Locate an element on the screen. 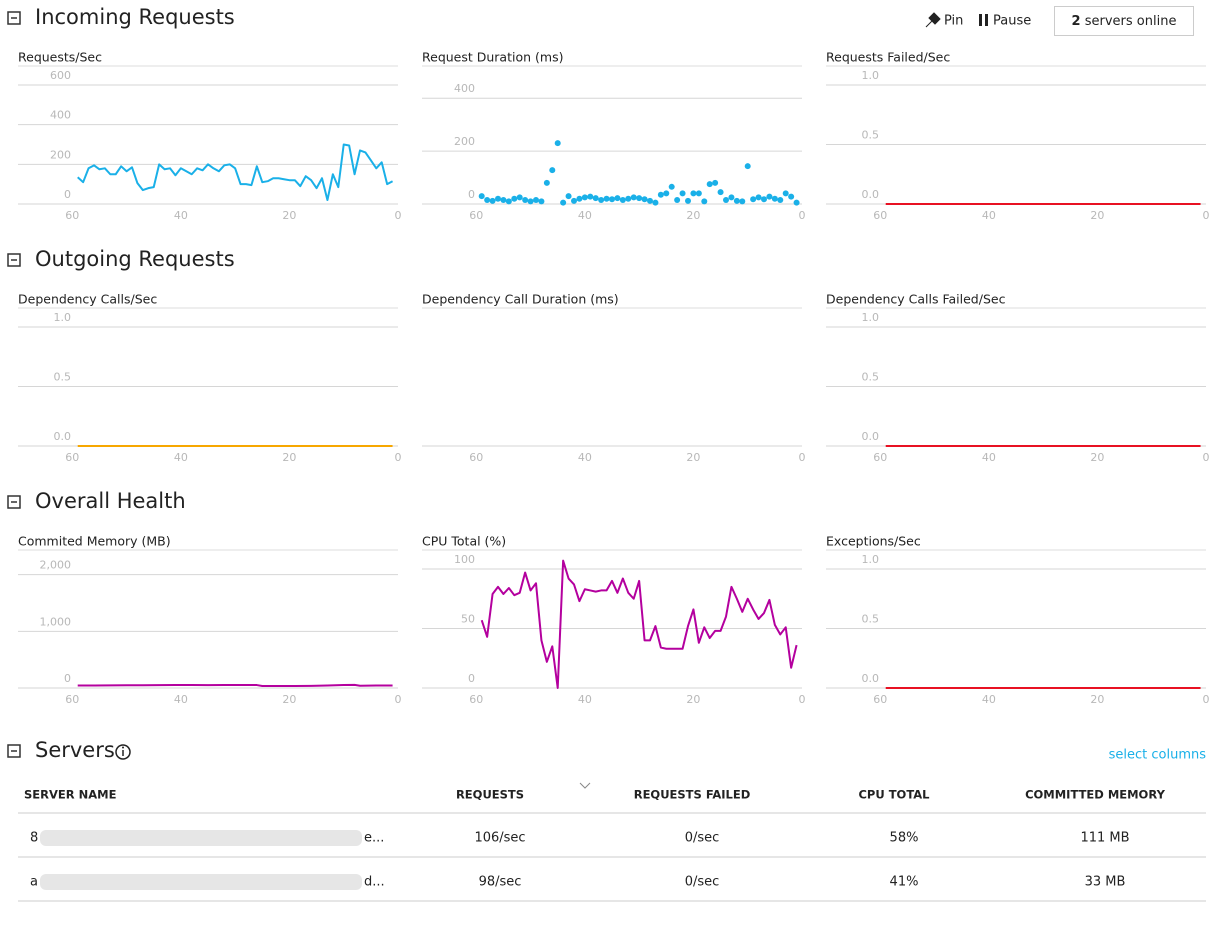  pin-button: Pin is located at coordinates (944, 21).